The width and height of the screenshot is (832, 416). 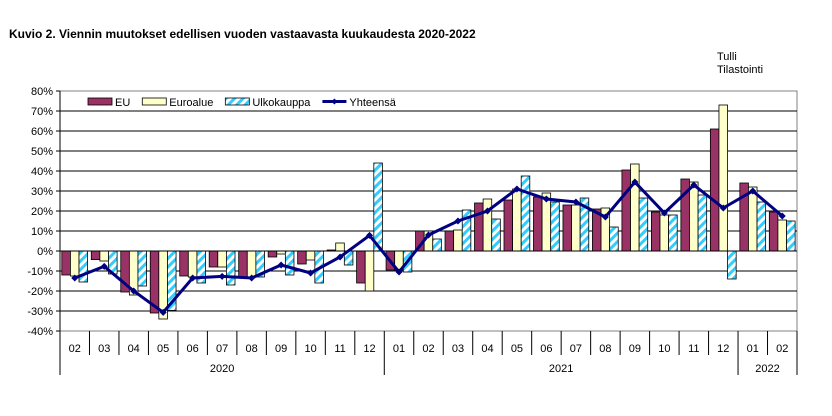 I want to click on legend-swatch-ulkokauppa, so click(x=237, y=101).